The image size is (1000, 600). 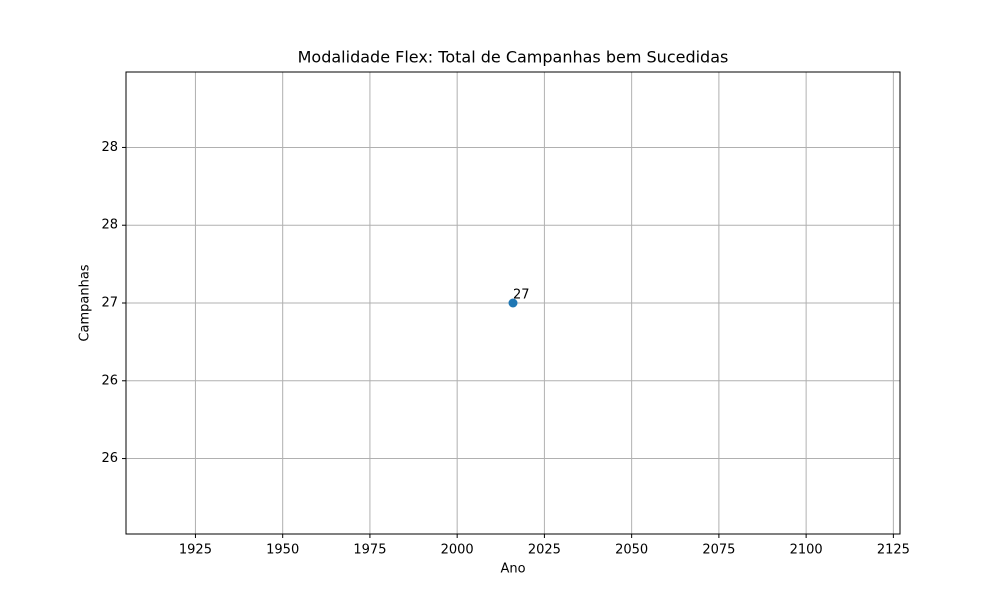 I want to click on data-label: 27, so click(x=521, y=295).